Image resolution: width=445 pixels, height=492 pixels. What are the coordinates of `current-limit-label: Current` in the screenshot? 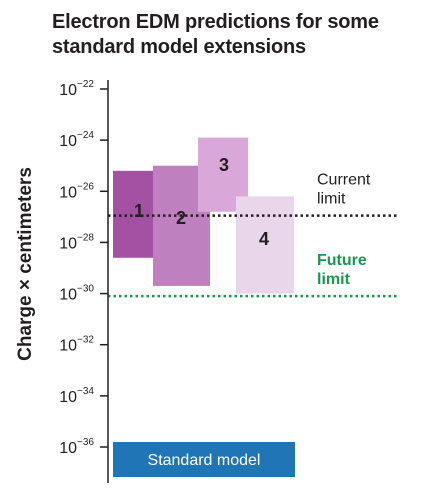 It's located at (344, 180).